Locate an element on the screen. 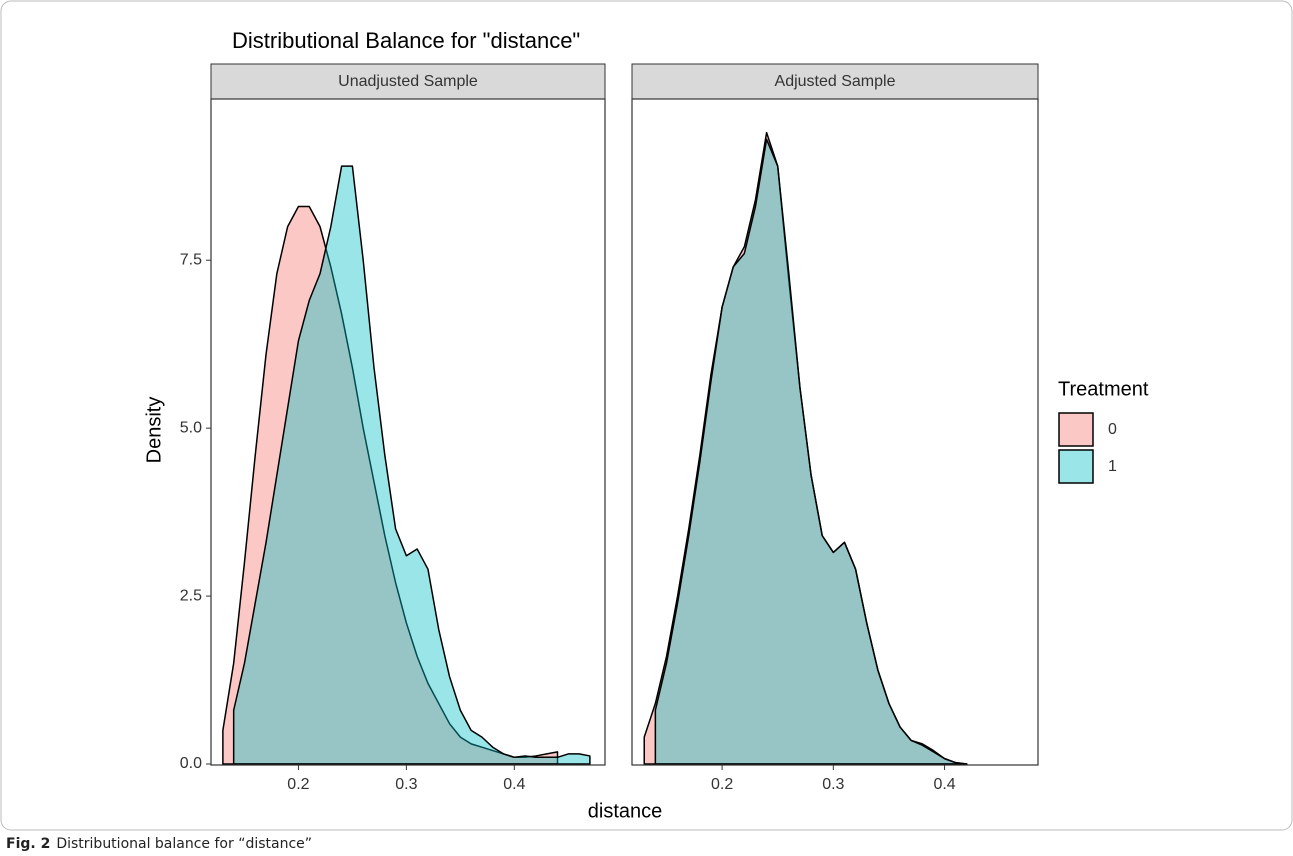 Image resolution: width=1293 pixels, height=856 pixels. y-axis-label: Density is located at coordinates (154, 430).